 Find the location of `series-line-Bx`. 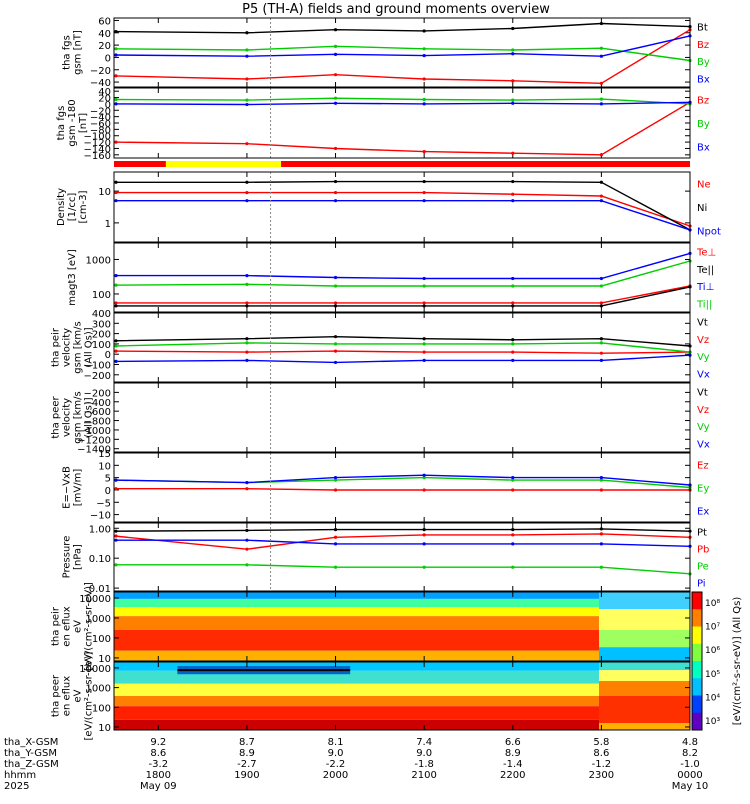

series-line-Bx is located at coordinates (402, 103).